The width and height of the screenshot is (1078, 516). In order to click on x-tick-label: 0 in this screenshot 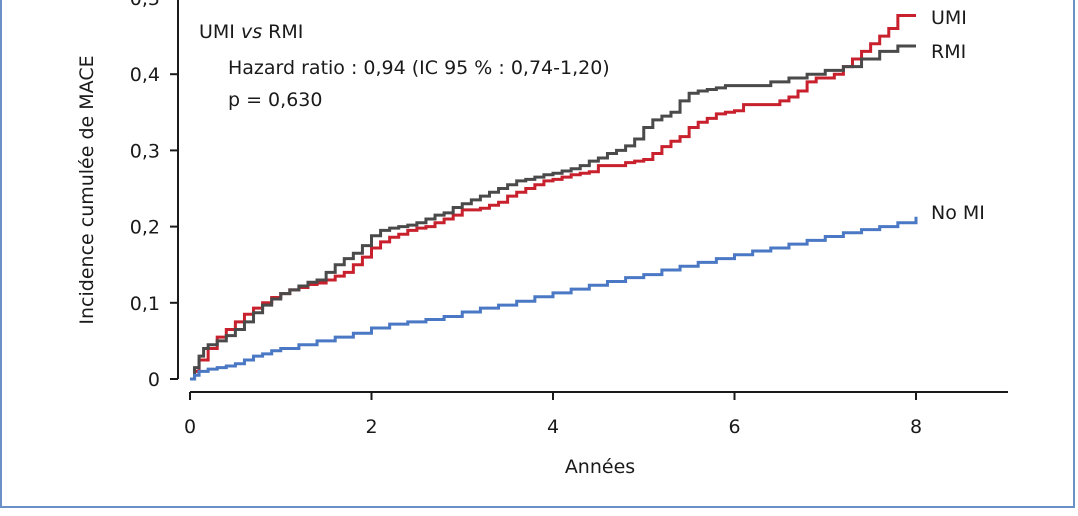, I will do `click(190, 427)`.